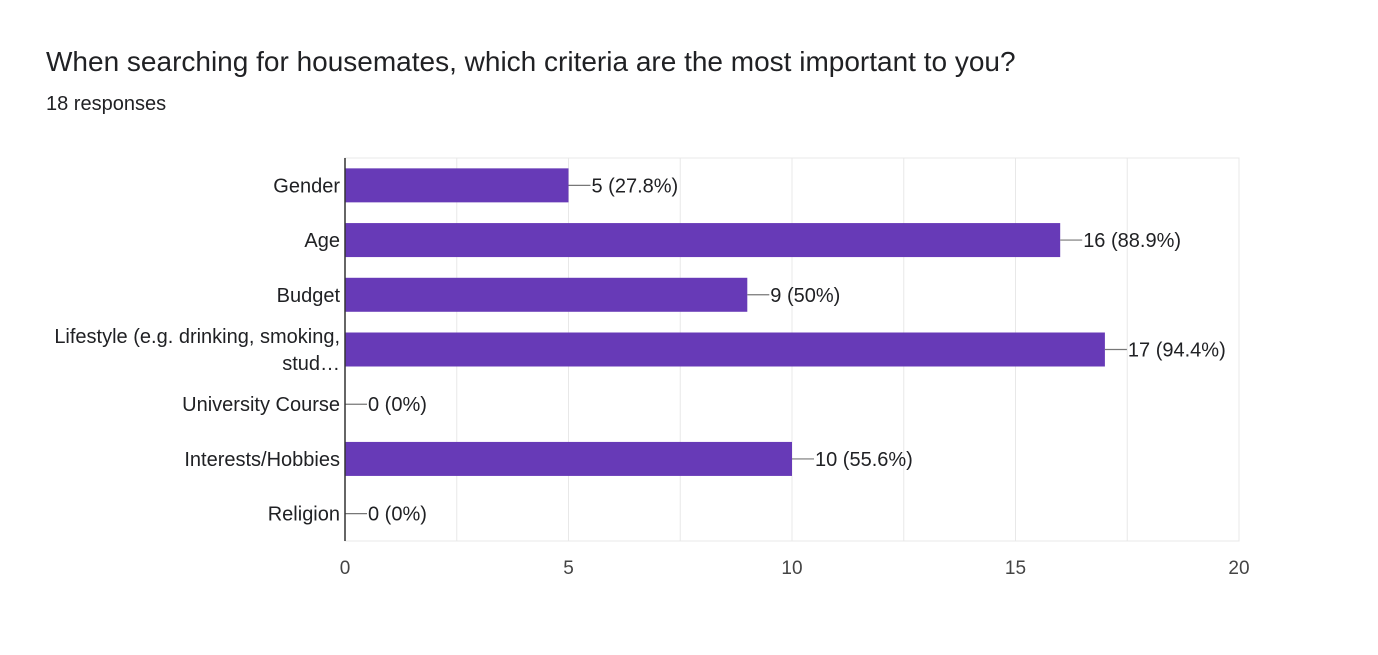 This screenshot has height=655, width=1378. Describe the element at coordinates (805, 296) in the screenshot. I see `data-label: 9 (50%)` at that location.